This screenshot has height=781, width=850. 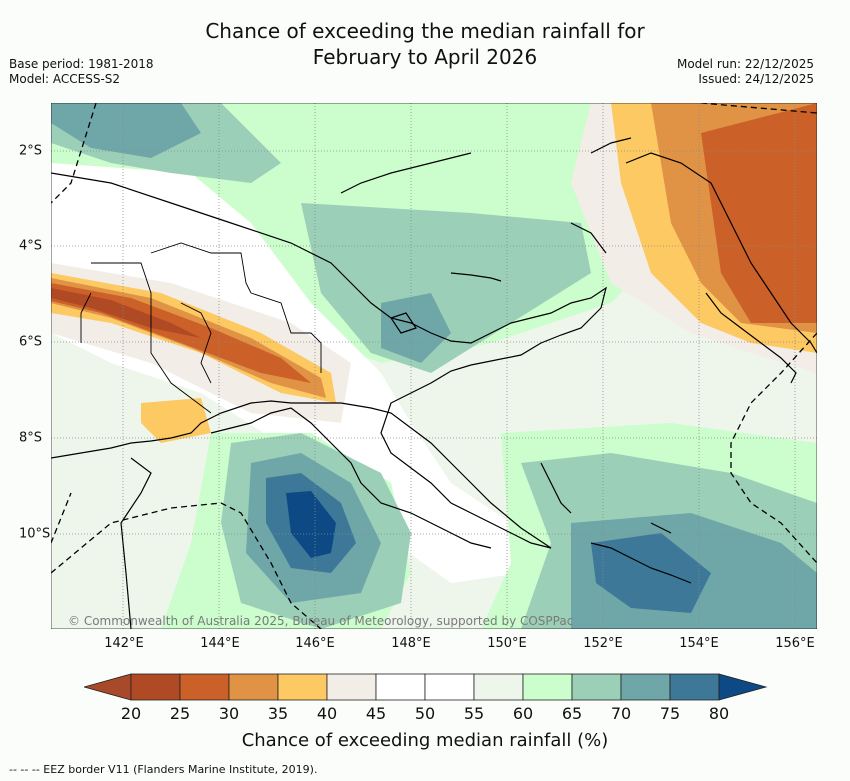 What do you see at coordinates (795, 643) in the screenshot?
I see `lon-label-156: 156°E` at bounding box center [795, 643].